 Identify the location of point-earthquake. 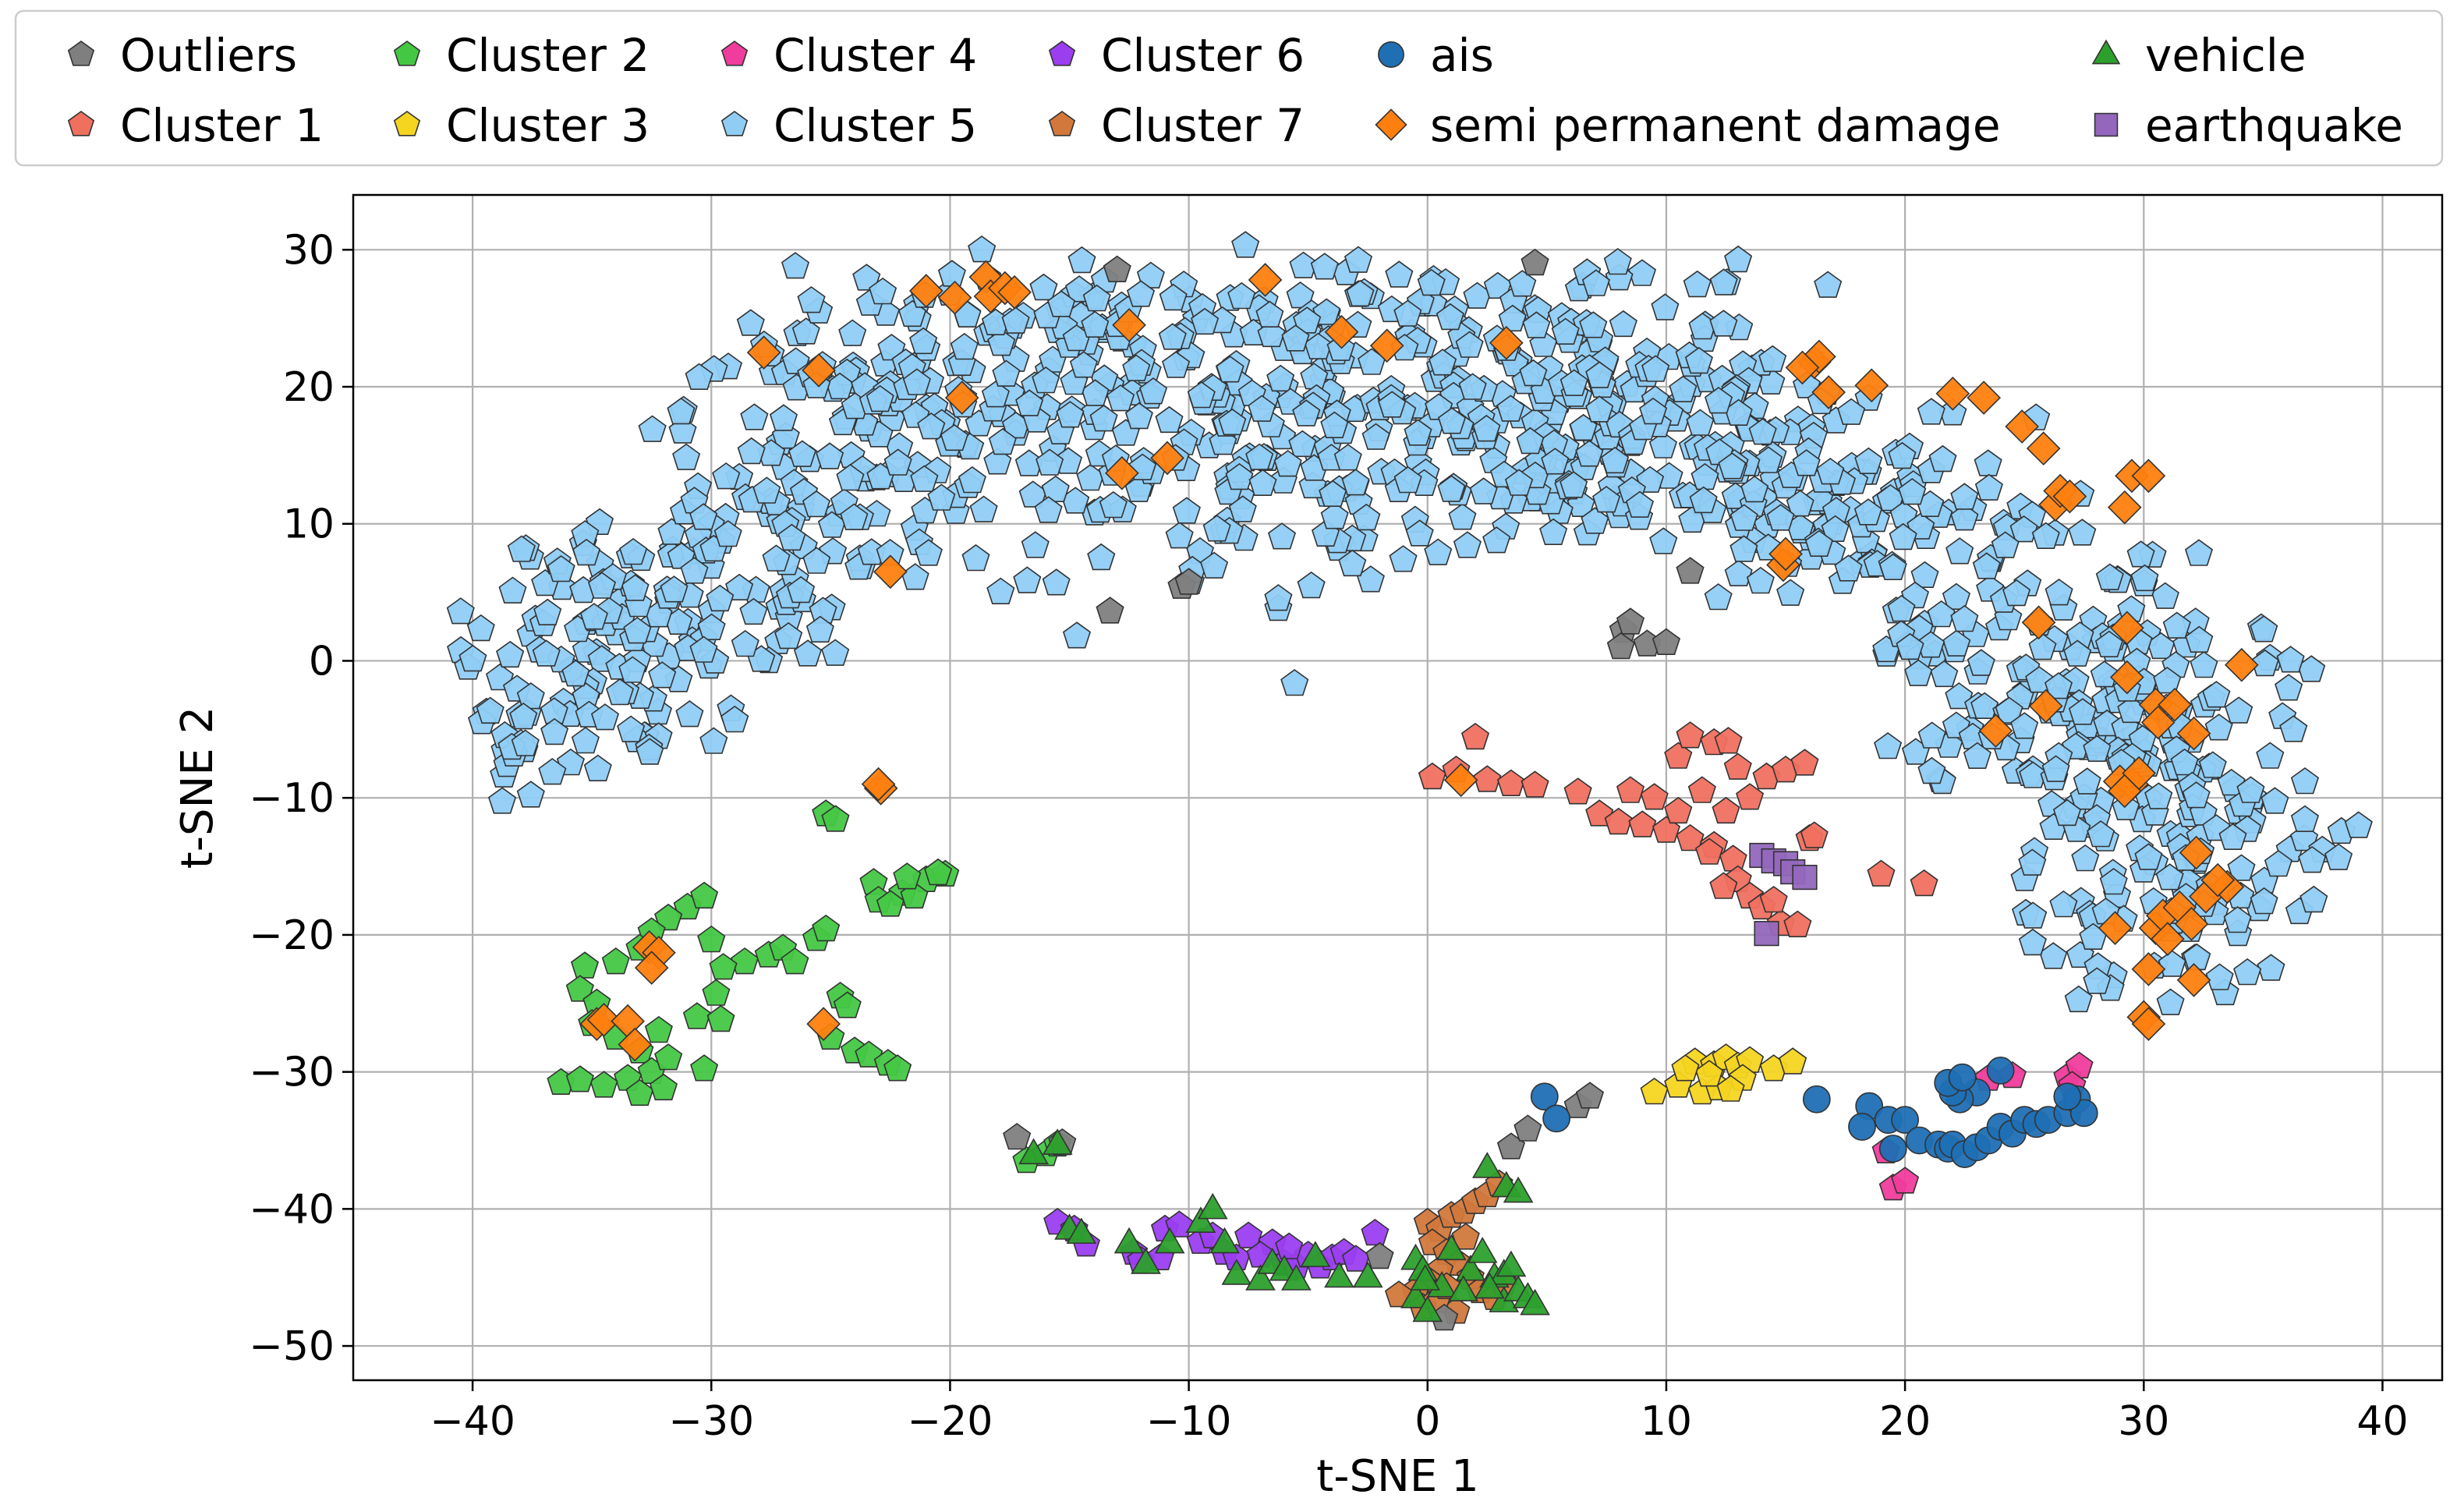
(1767, 934).